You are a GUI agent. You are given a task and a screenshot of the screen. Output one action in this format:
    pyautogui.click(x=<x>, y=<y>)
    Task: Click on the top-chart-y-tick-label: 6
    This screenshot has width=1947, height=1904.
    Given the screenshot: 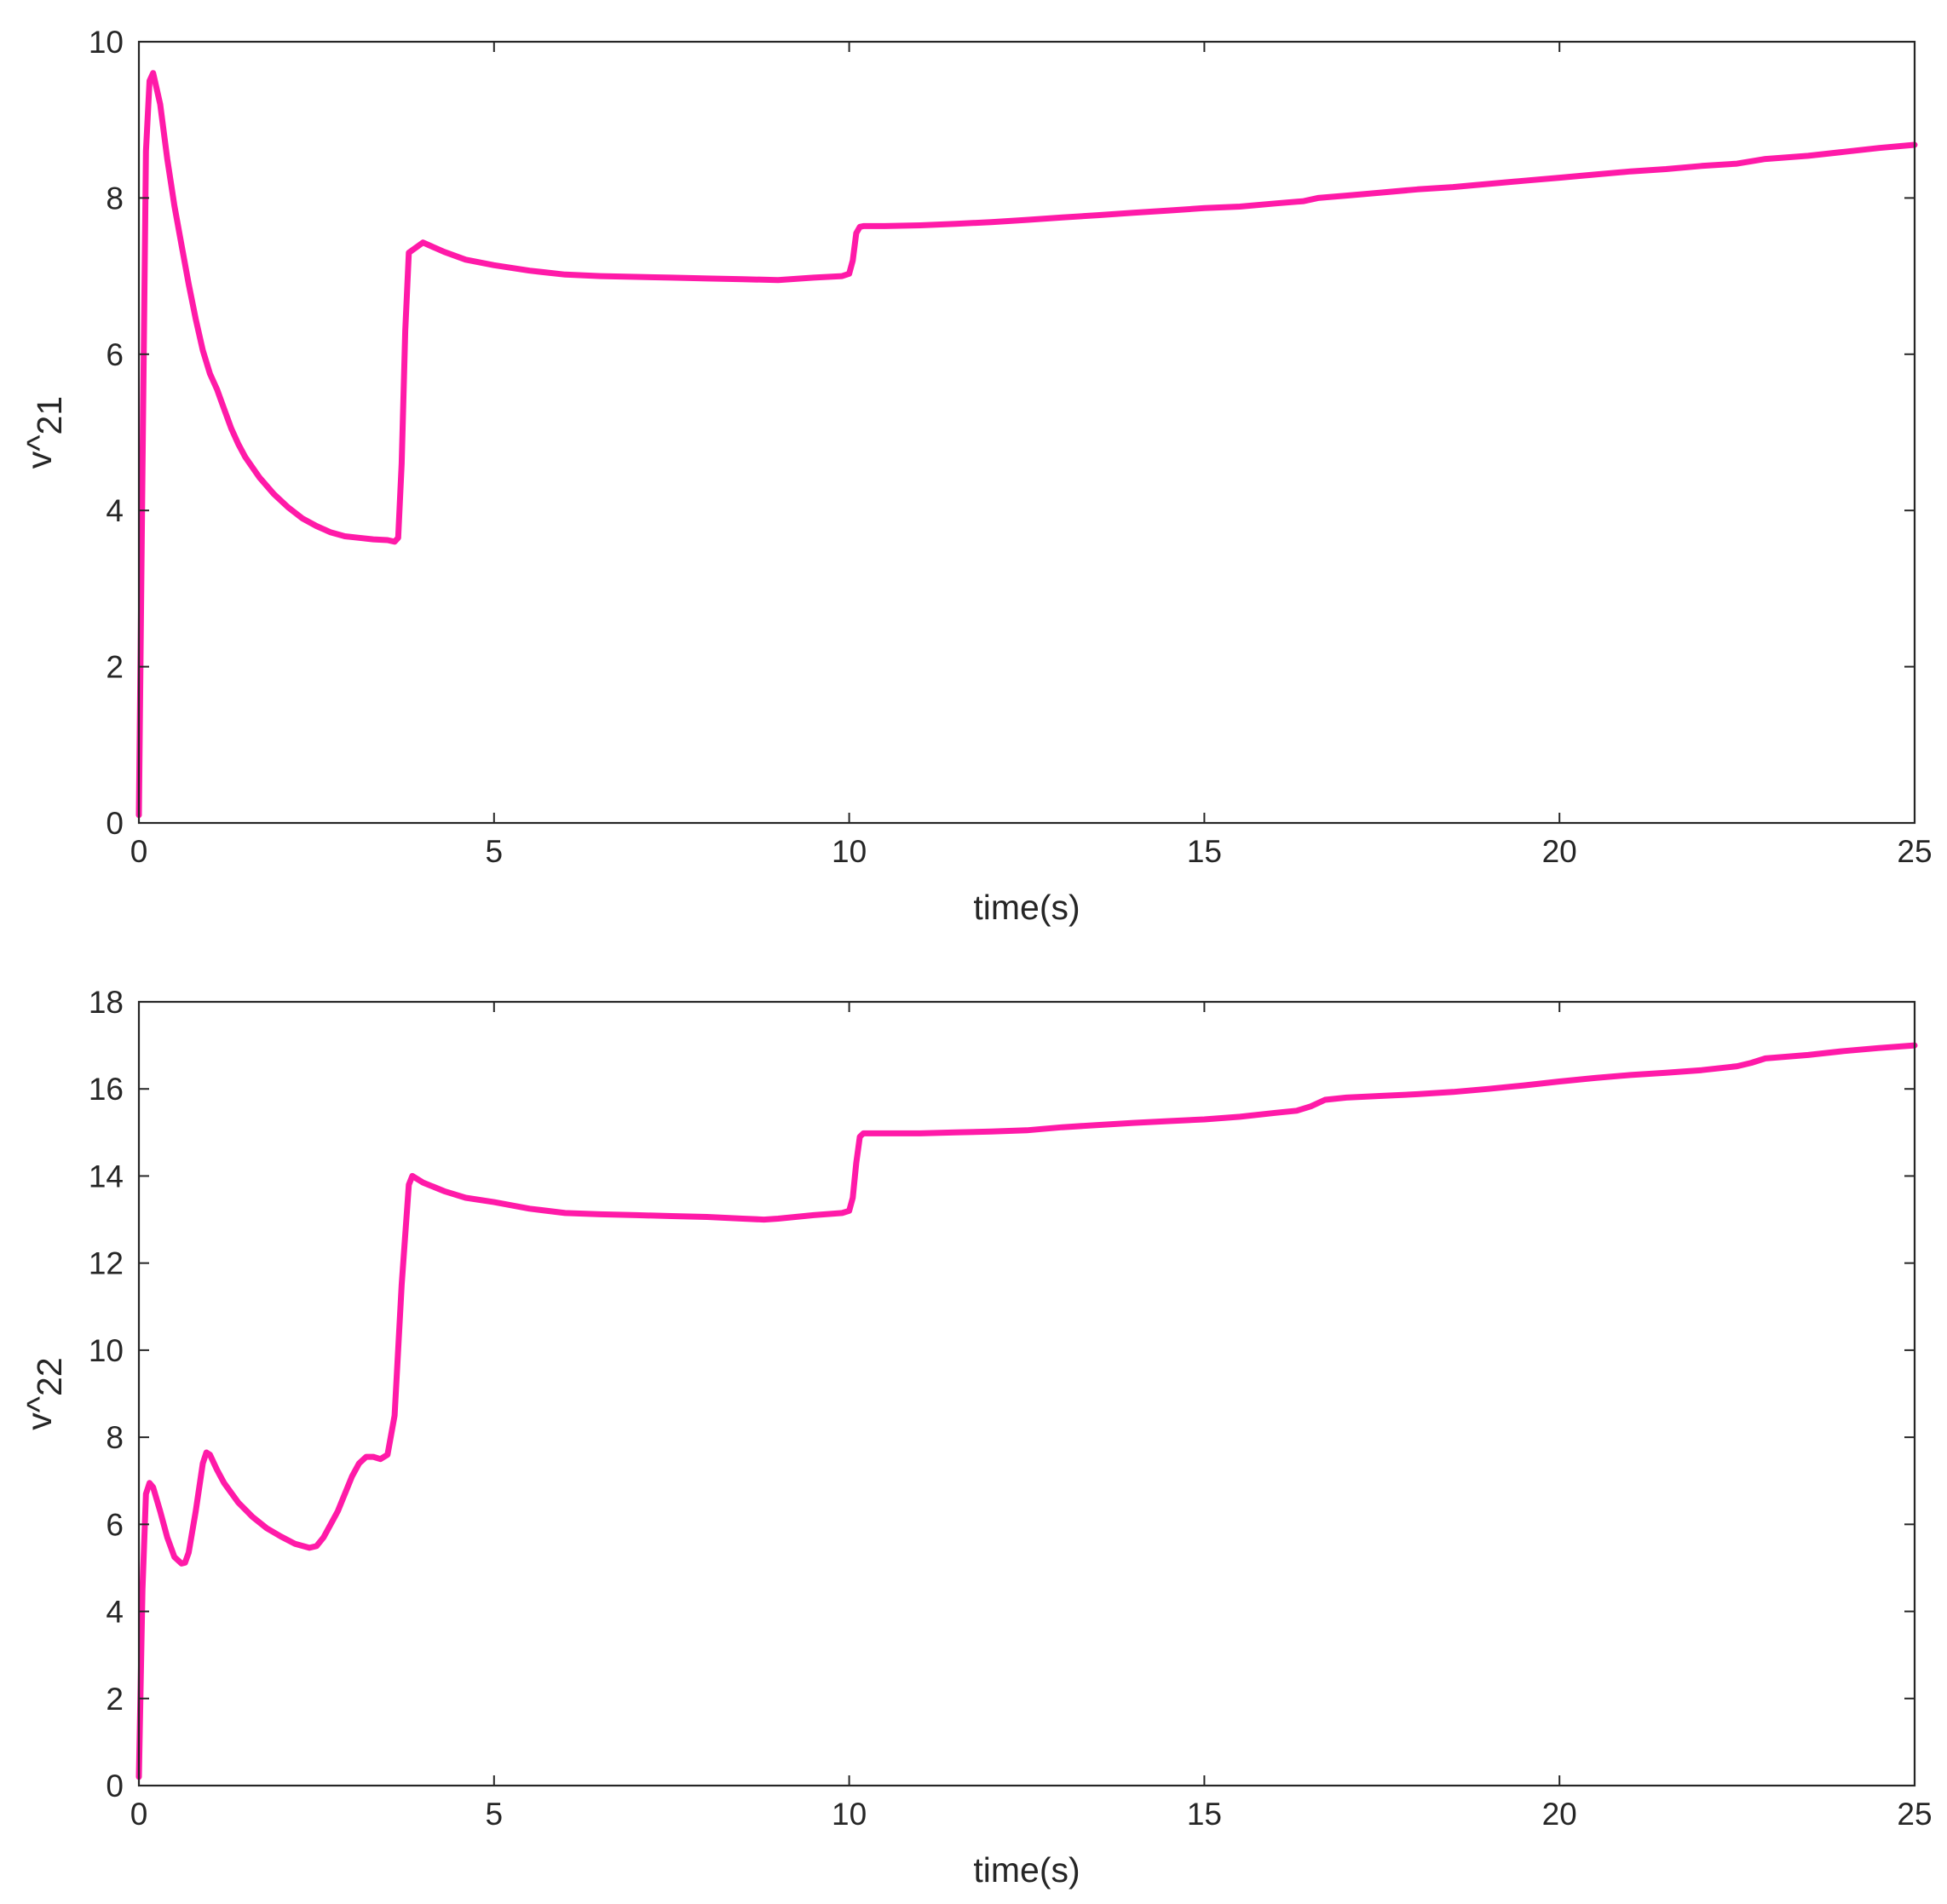 What is the action you would take?
    pyautogui.click(x=115, y=354)
    